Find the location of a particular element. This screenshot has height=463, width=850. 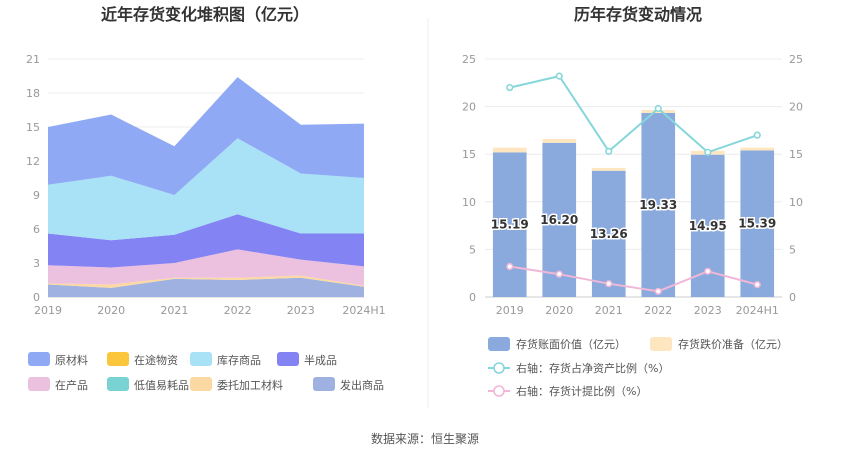

right-right-y-tick-label: 0 is located at coordinates (792, 297).